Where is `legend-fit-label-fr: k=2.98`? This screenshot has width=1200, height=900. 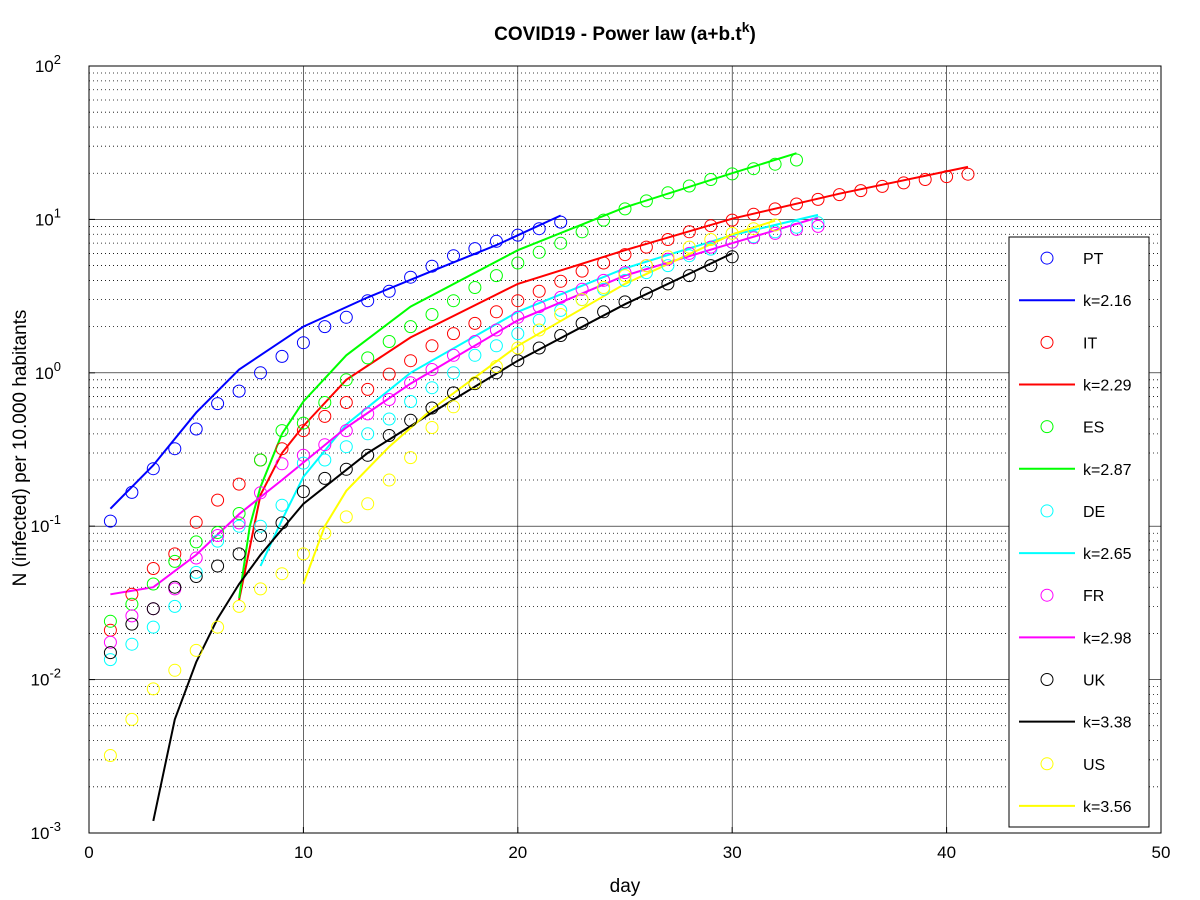 legend-fit-label-fr: k=2.98 is located at coordinates (1107, 638).